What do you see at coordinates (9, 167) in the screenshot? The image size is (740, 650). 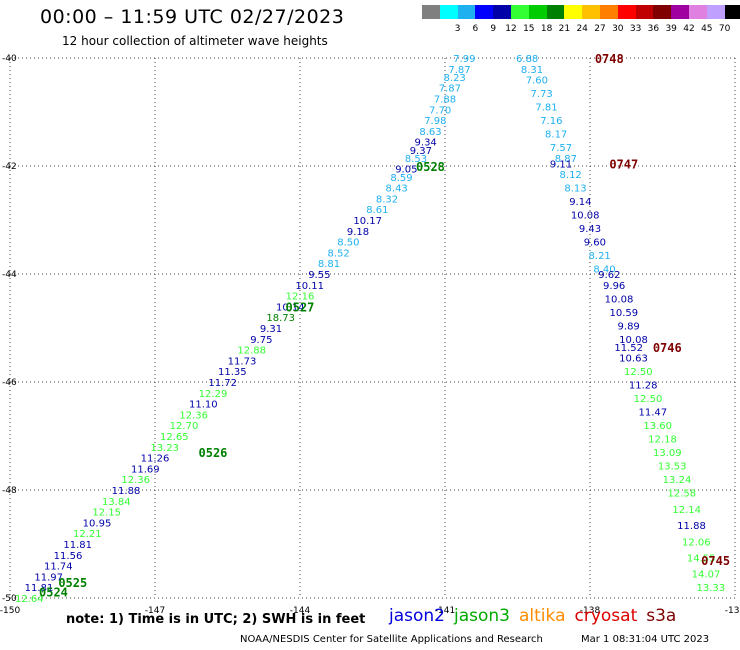 I see `y-tick-label: -42` at bounding box center [9, 167].